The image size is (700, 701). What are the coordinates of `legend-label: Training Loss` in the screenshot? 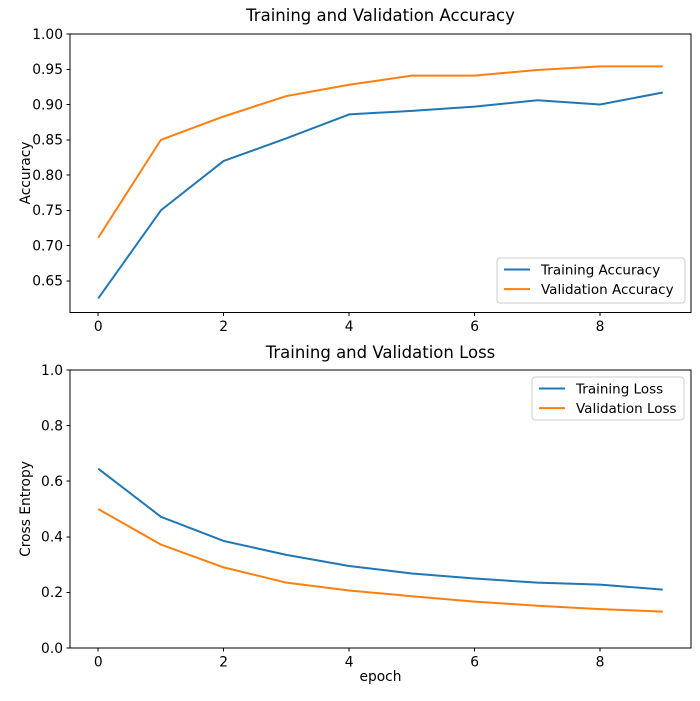 It's located at (619, 389).